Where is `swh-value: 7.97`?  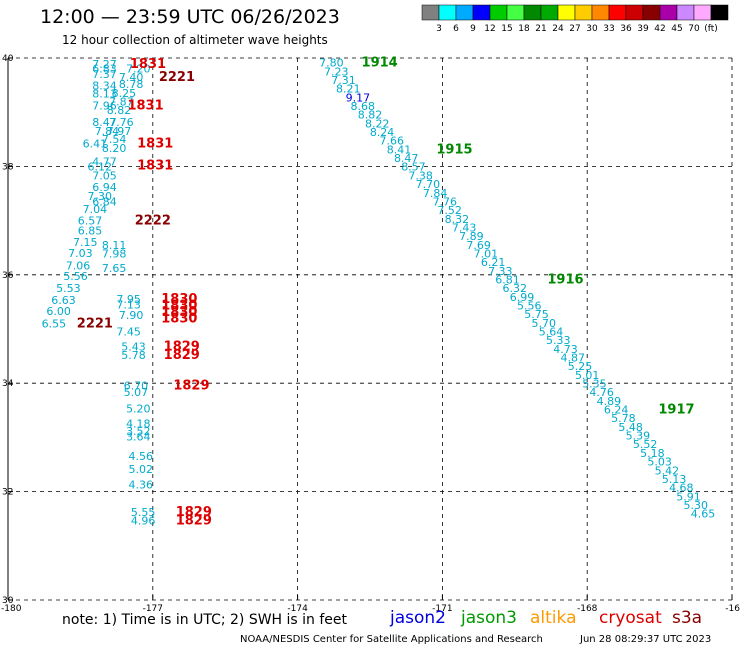 swh-value: 7.97 is located at coordinates (119, 131).